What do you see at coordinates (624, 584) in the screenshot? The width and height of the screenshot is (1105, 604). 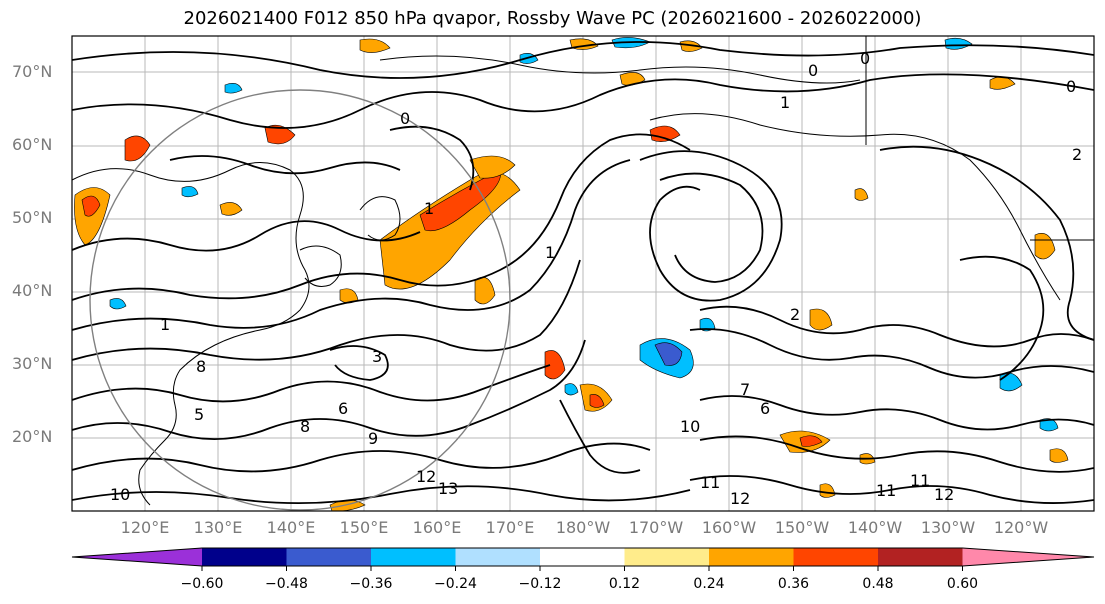 I see `colorbar-tick-label: 0.12` at bounding box center [624, 584].